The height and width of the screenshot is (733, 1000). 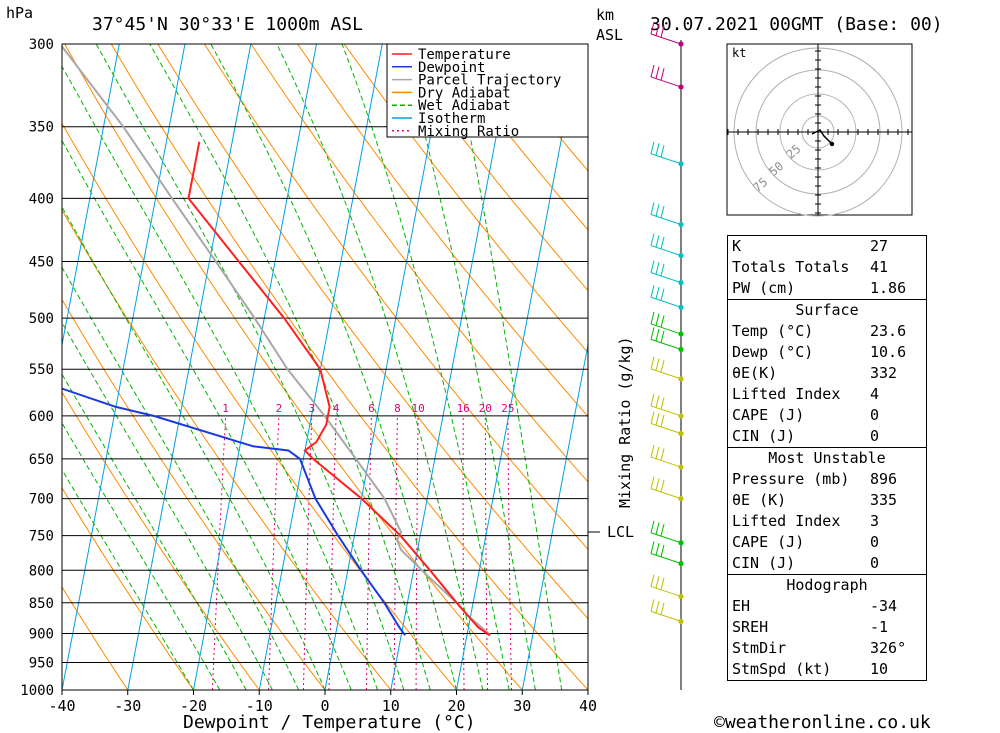 I want to click on dewpoint-line, so click(x=234, y=511).